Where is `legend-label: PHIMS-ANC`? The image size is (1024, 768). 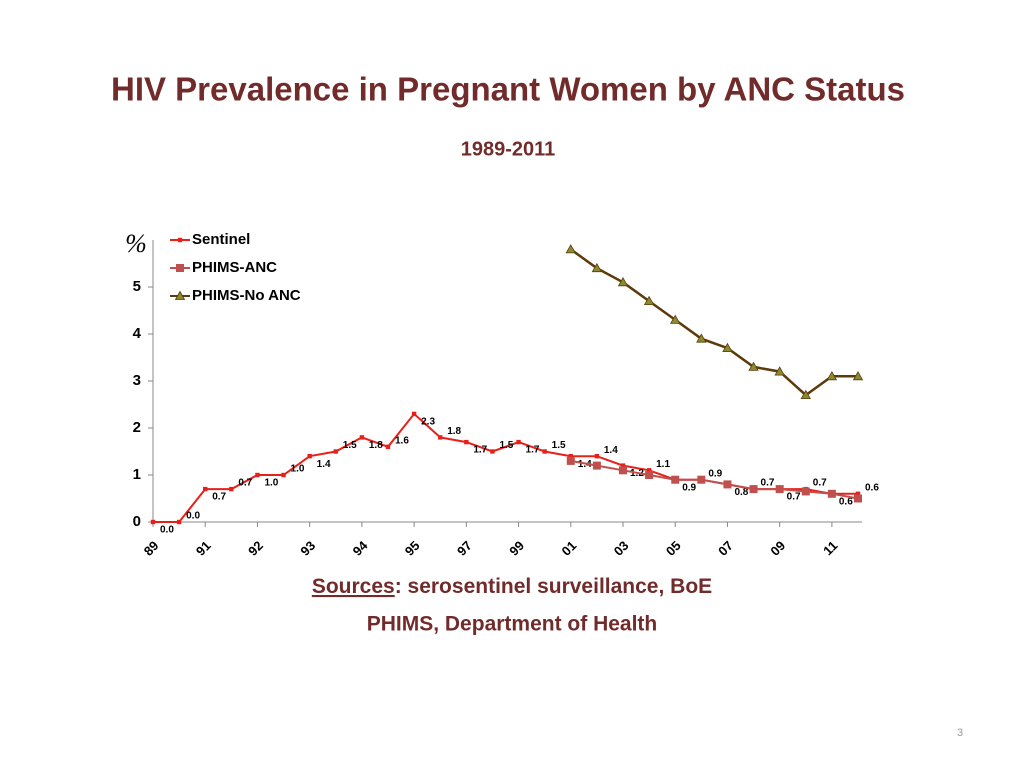 legend-label: PHIMS-ANC is located at coordinates (234, 267).